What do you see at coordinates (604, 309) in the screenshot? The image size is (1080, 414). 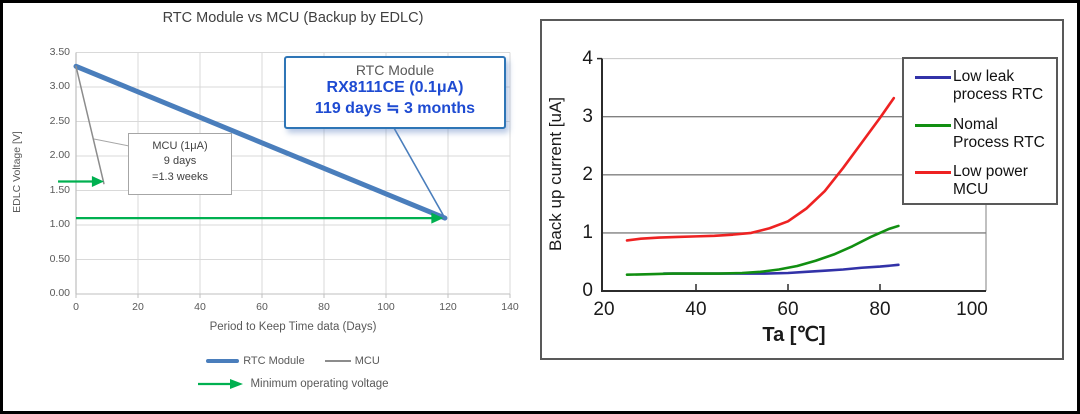 I see `right-x-tick-label: 20` at bounding box center [604, 309].